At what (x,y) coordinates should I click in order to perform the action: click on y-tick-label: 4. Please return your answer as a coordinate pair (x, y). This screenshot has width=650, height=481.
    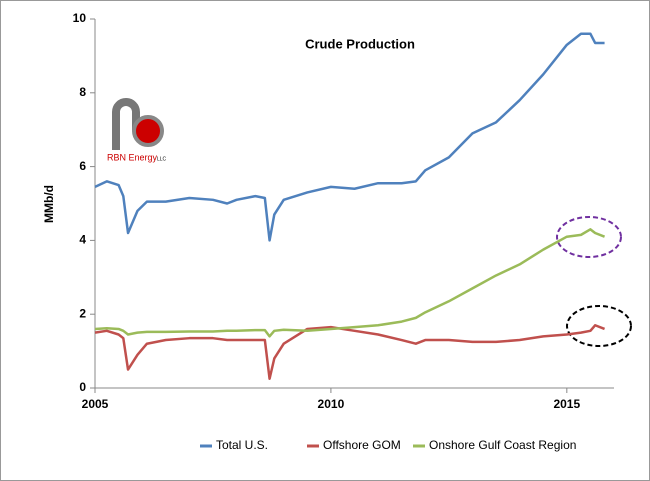
    Looking at the image, I should click on (82, 240).